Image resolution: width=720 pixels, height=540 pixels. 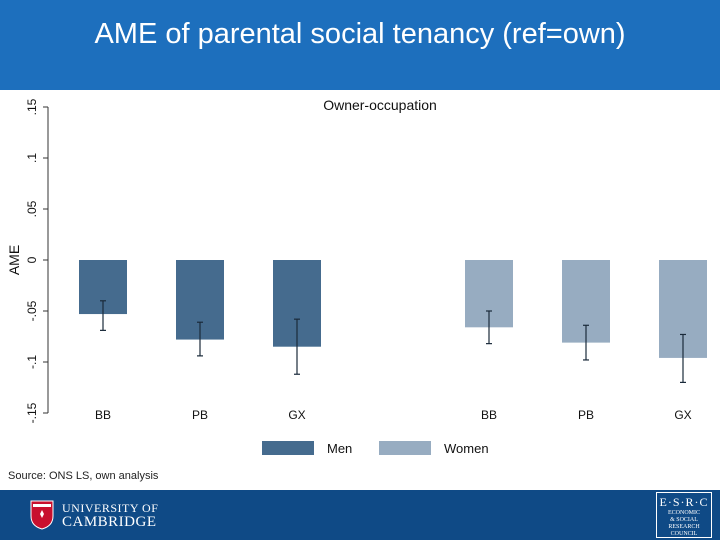 What do you see at coordinates (32, 412) in the screenshot?
I see `y-tick-label: -.15` at bounding box center [32, 412].